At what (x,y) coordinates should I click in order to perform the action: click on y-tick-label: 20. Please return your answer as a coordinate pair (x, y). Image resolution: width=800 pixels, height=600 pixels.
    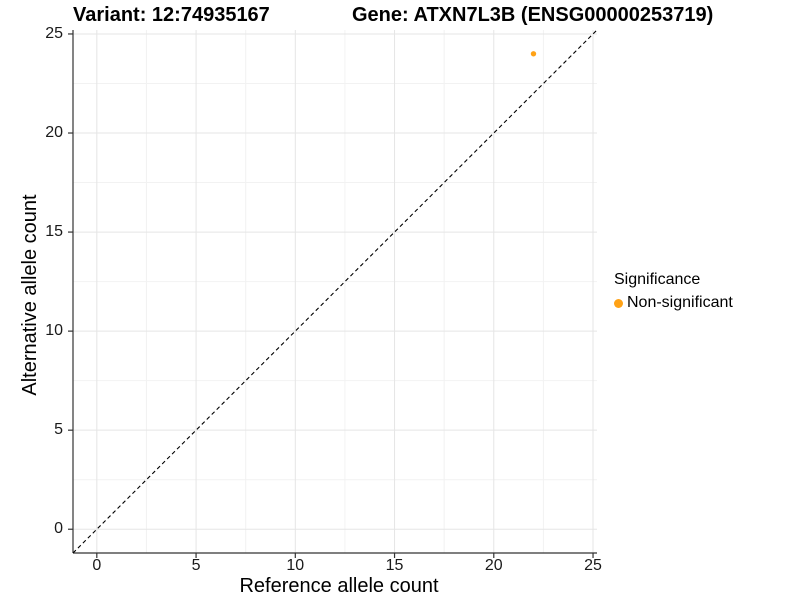
    Looking at the image, I should click on (54, 132).